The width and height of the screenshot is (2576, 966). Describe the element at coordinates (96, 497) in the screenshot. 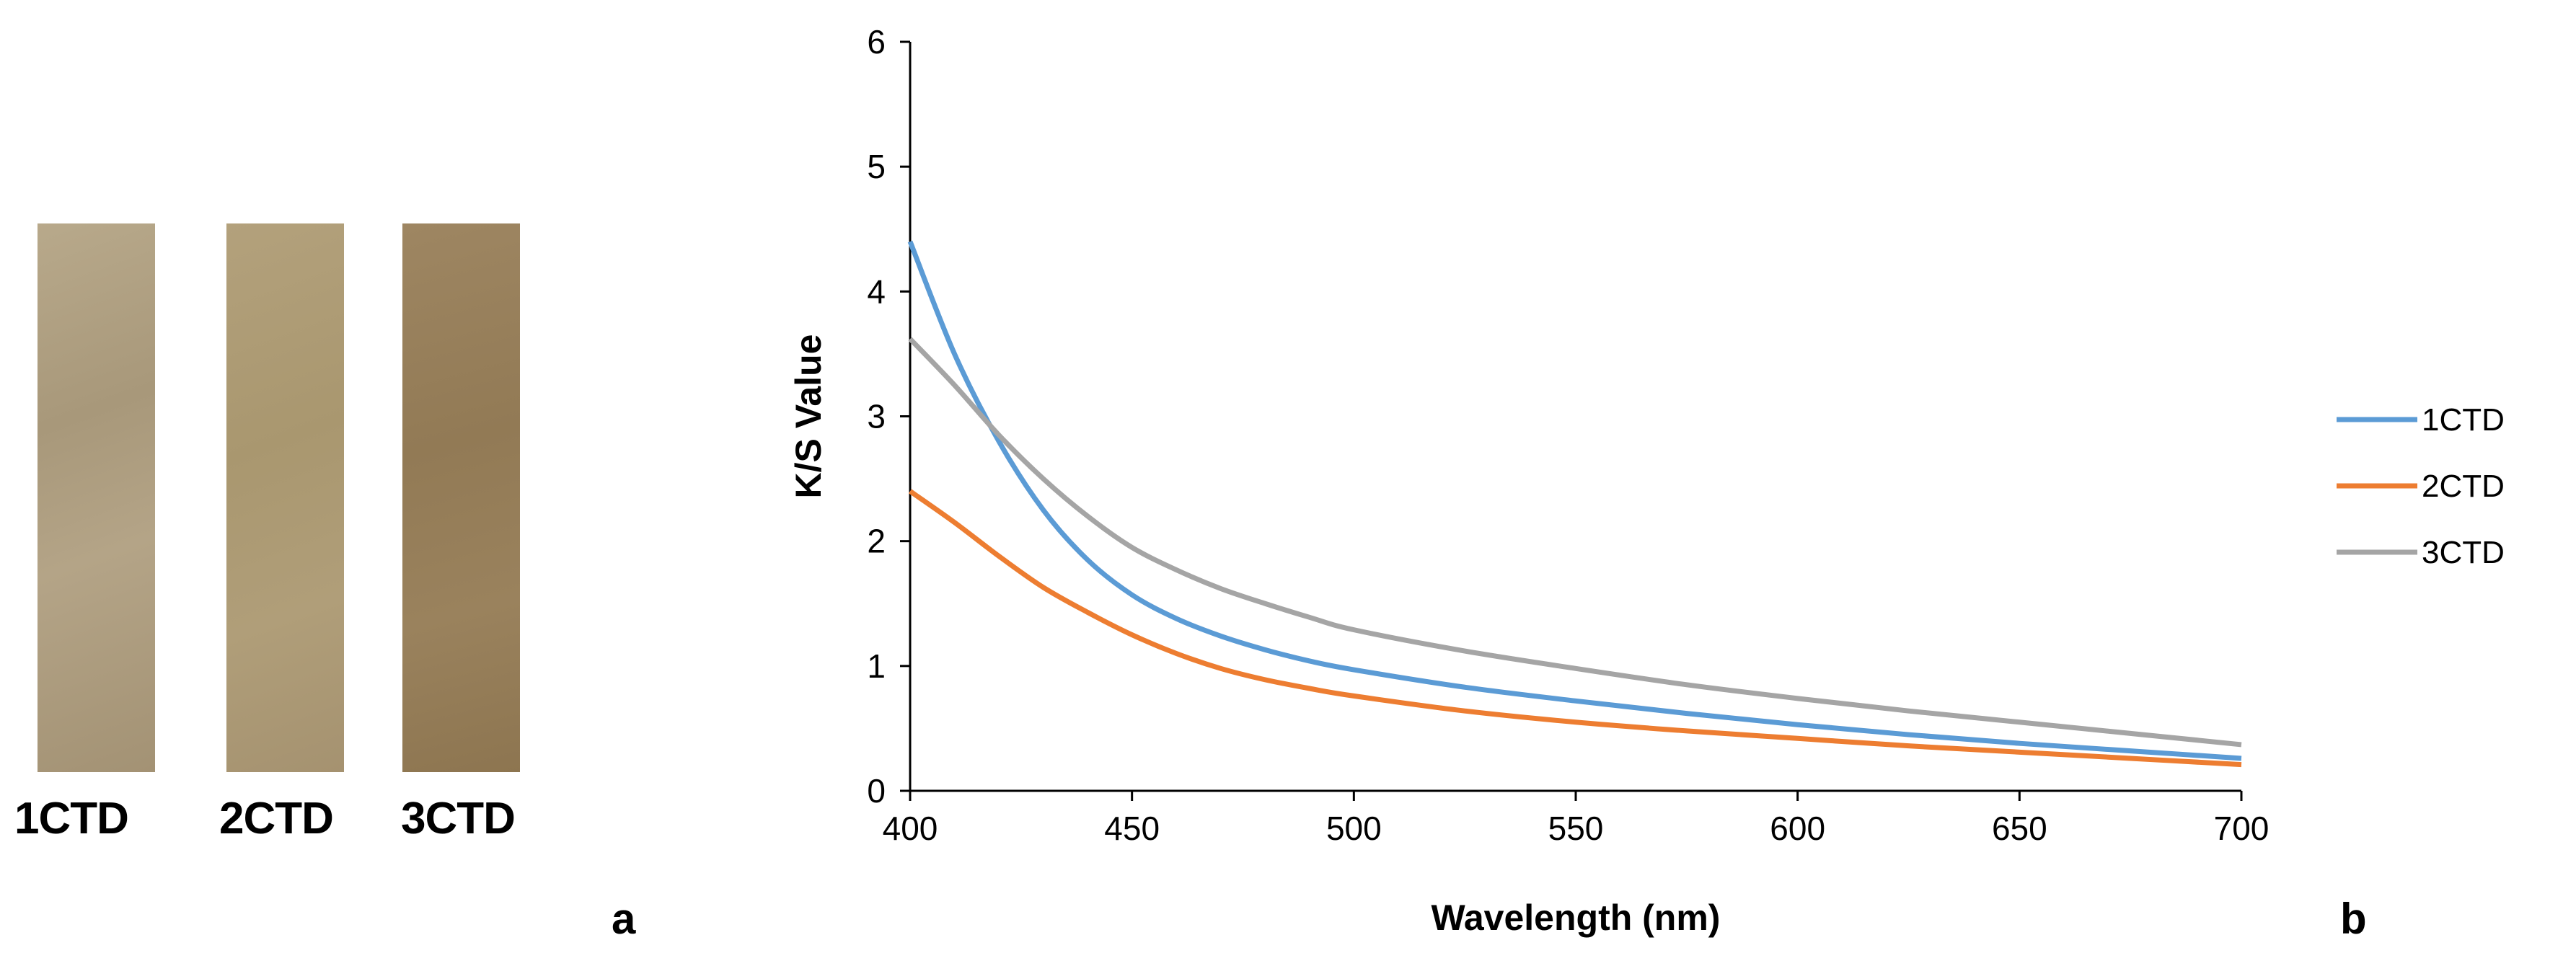

I see `fabric-swatch-1ctd` at that location.